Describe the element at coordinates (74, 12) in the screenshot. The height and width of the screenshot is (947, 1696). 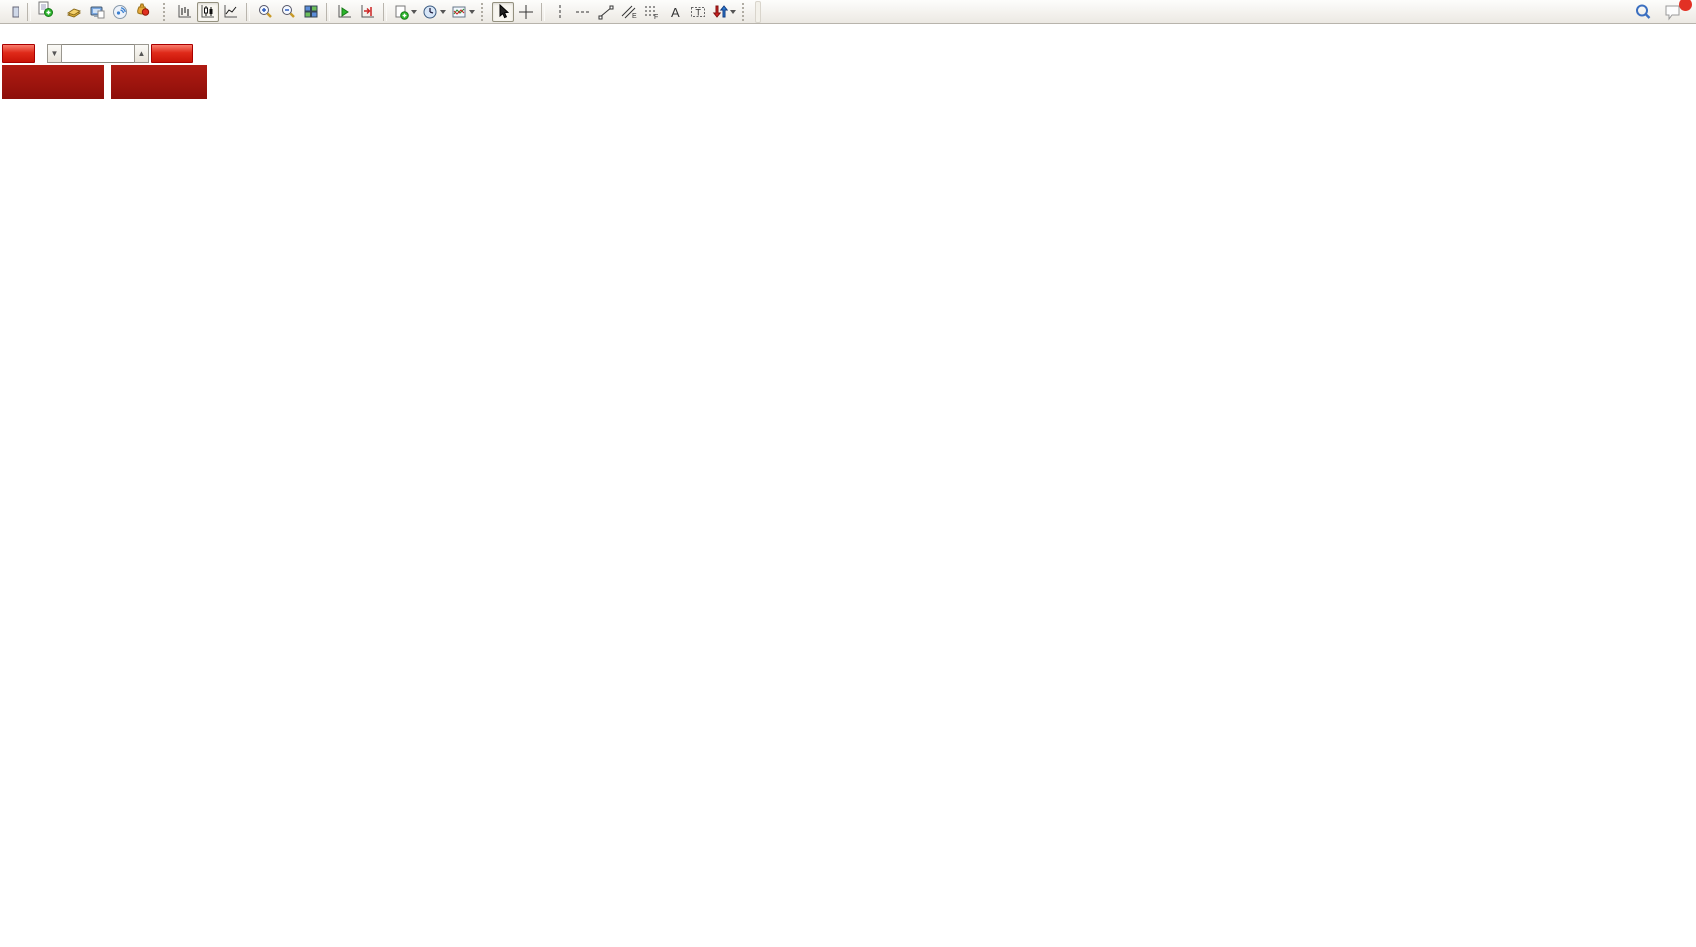
I see `gold-book-icon` at that location.